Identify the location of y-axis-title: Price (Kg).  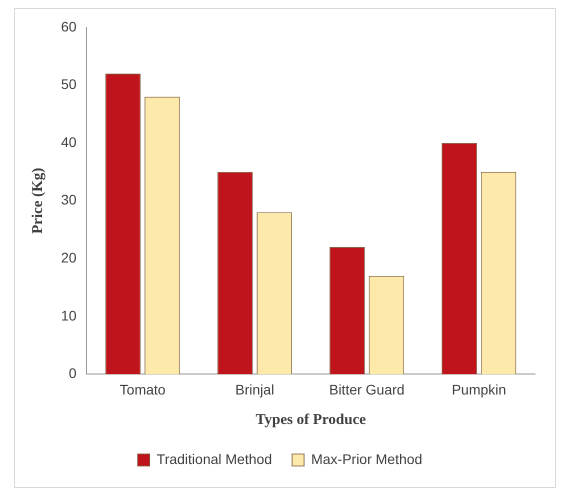
(38, 201).